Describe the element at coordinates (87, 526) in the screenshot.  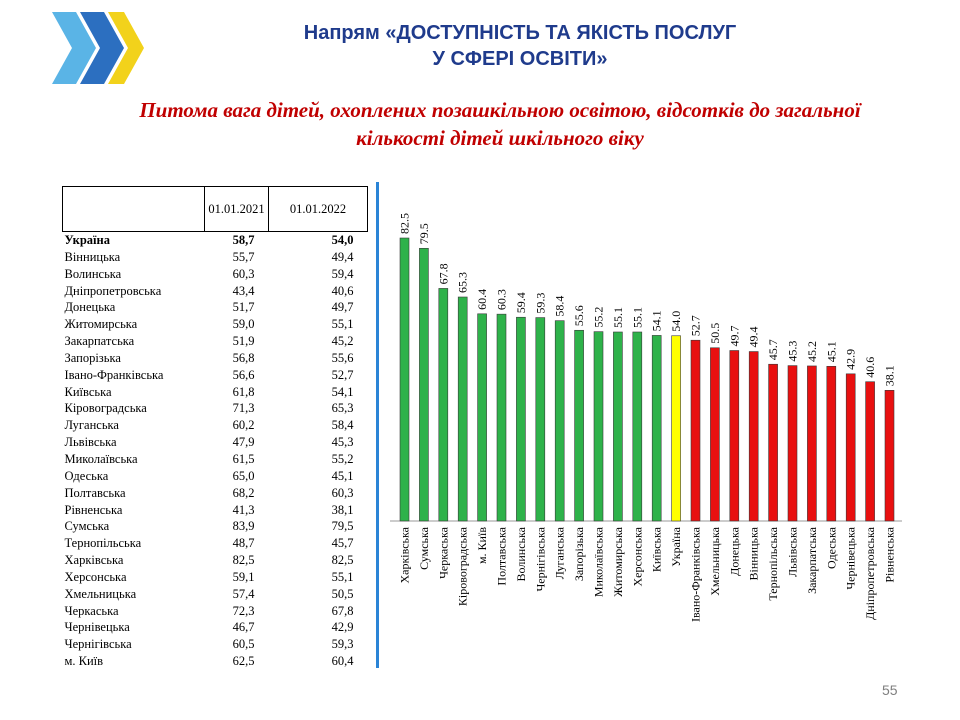
I see `table-cell-region: Сумська` at that location.